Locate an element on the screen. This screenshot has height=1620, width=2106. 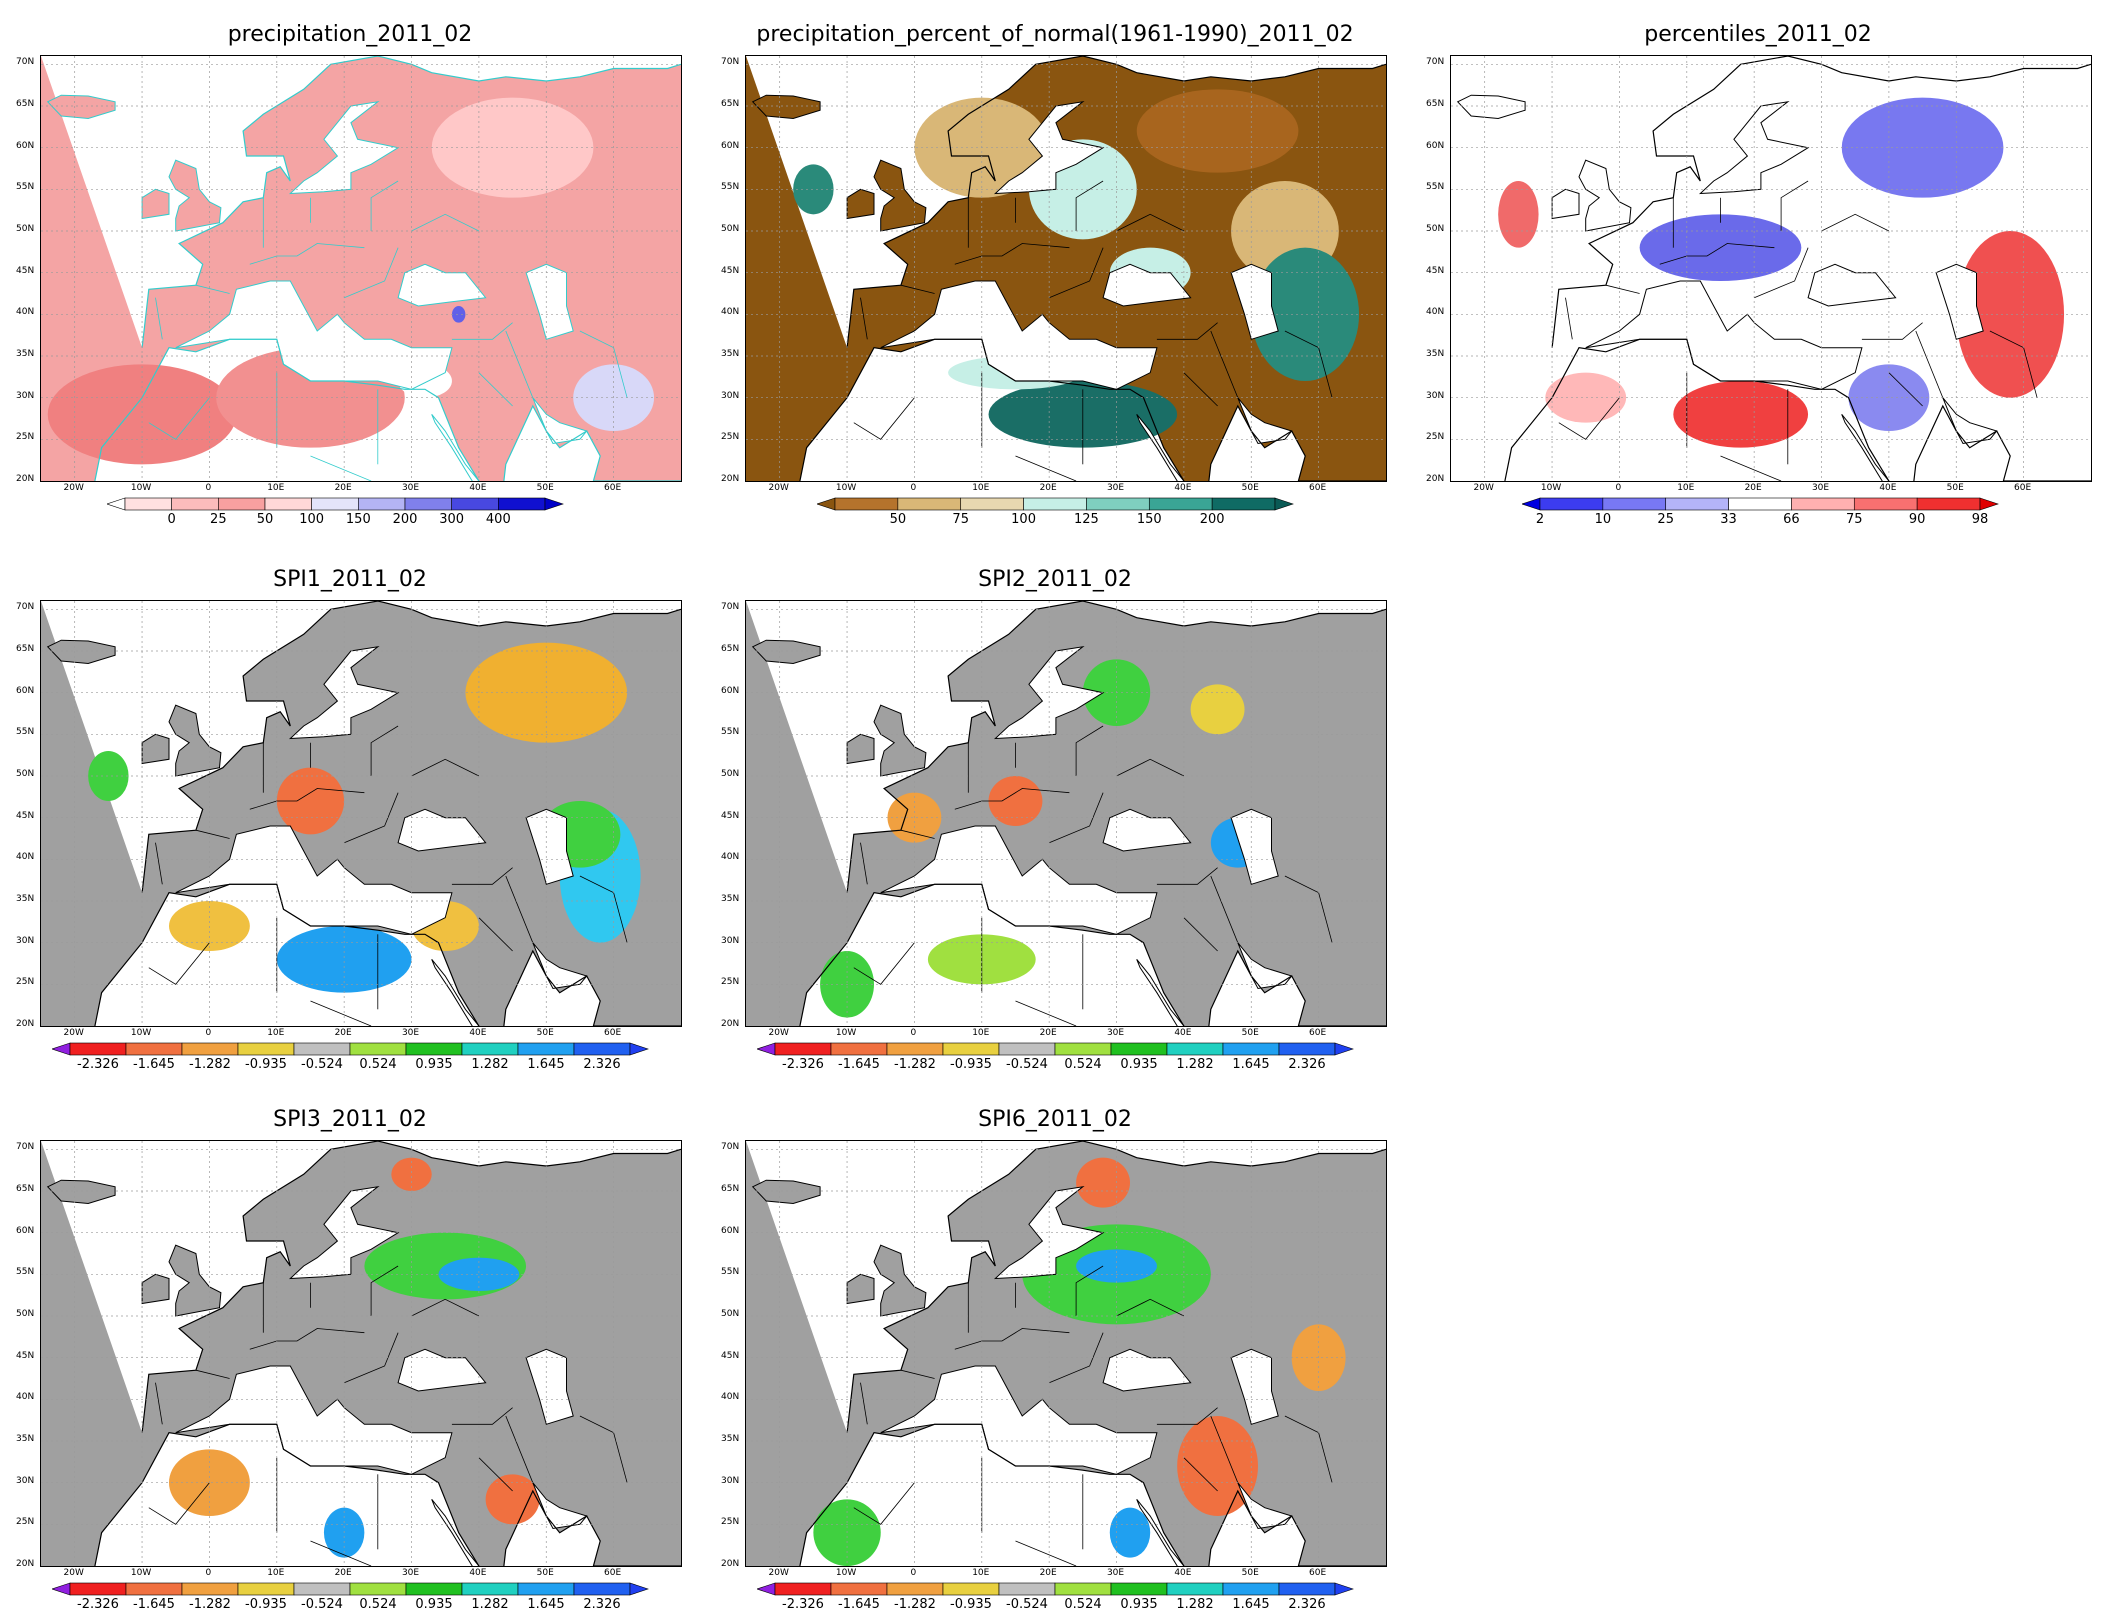
colorbar-label: 66 is located at coordinates (1791, 519).